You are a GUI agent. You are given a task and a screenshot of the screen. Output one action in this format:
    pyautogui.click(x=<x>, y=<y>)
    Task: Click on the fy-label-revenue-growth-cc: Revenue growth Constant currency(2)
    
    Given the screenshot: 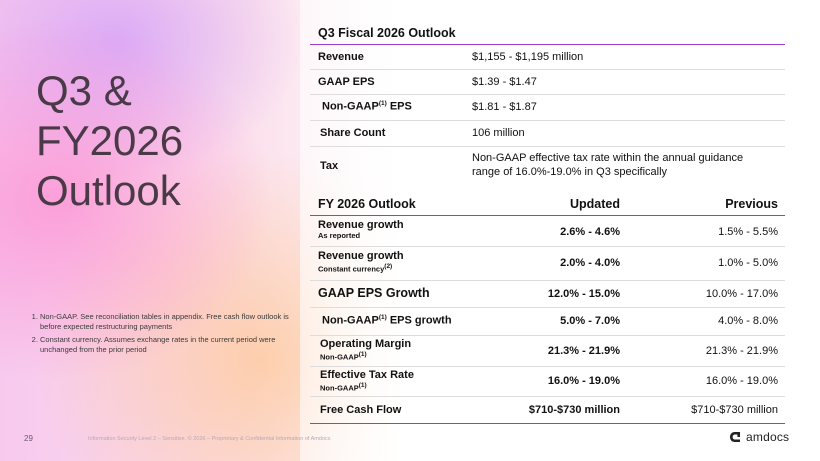 What is the action you would take?
    pyautogui.click(x=361, y=262)
    